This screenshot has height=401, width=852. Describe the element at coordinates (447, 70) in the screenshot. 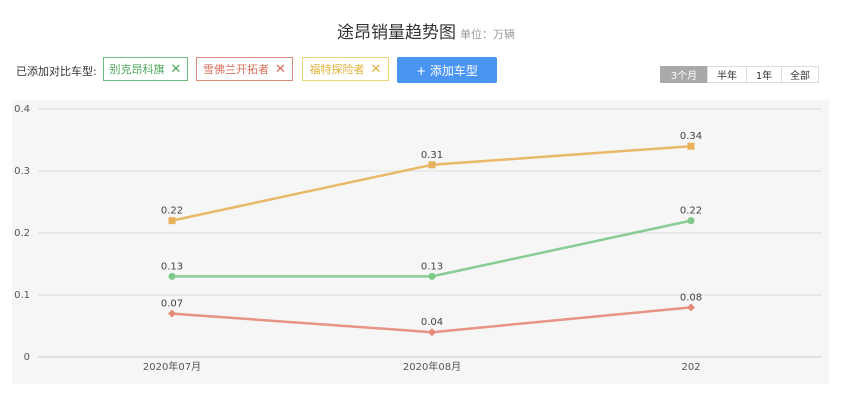

I see `add-model-button: + 添加车型` at that location.